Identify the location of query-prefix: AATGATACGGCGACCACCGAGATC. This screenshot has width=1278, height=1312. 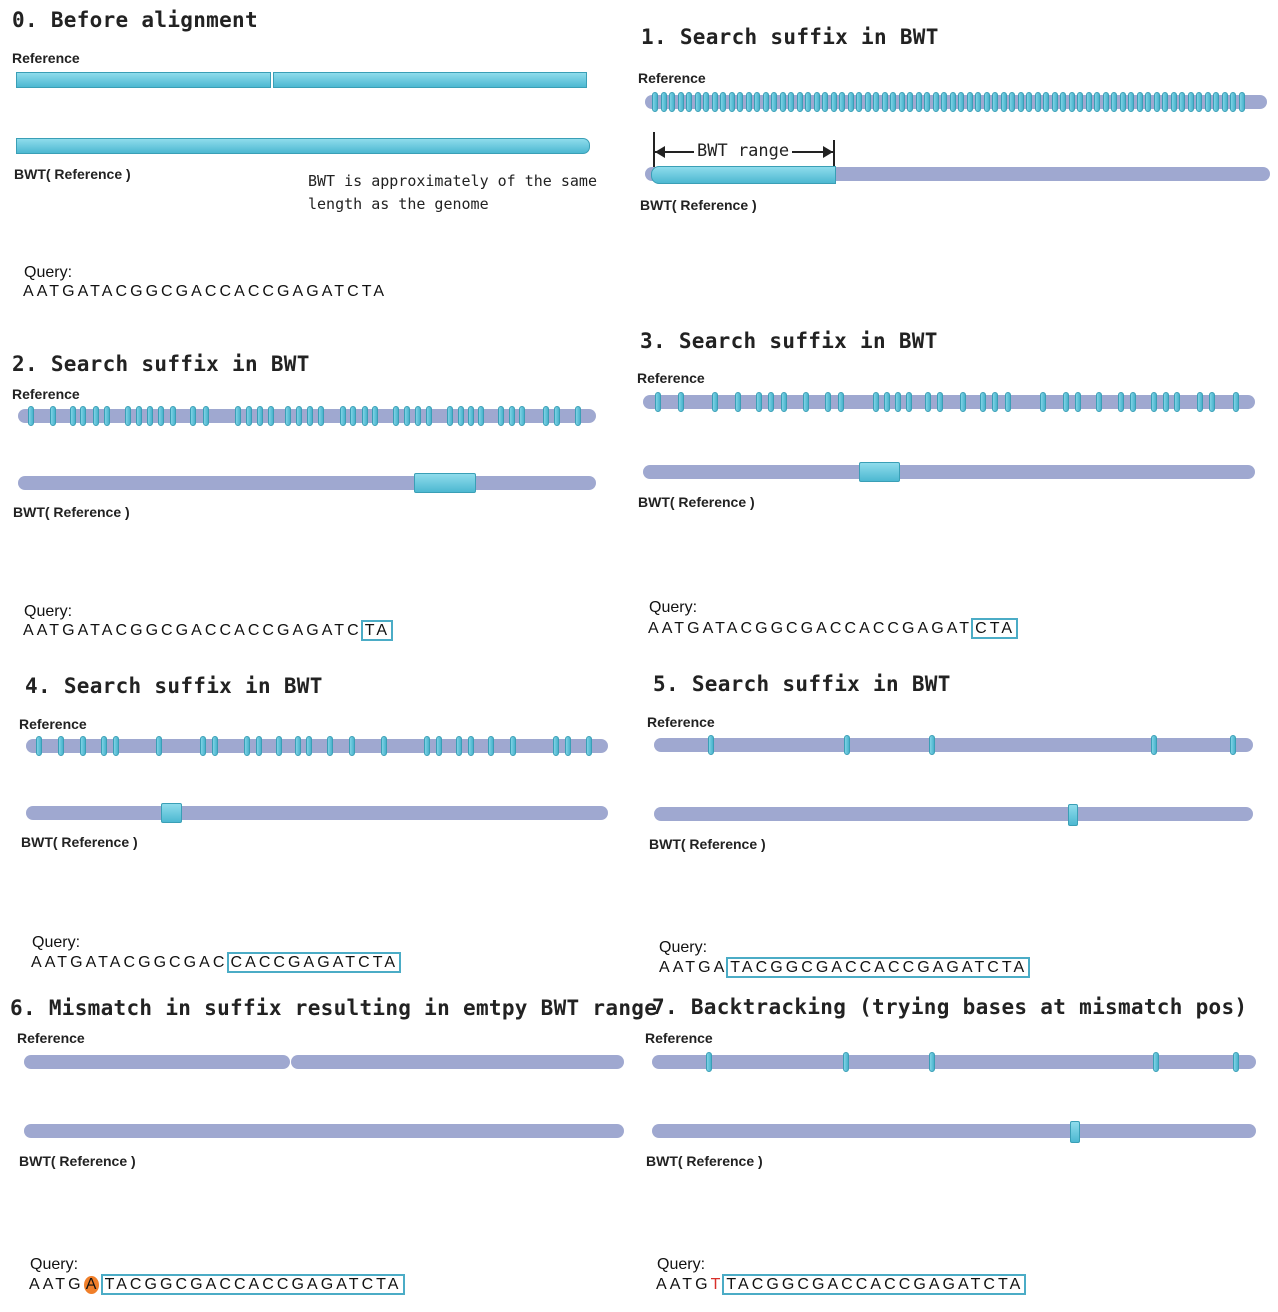
(192, 630).